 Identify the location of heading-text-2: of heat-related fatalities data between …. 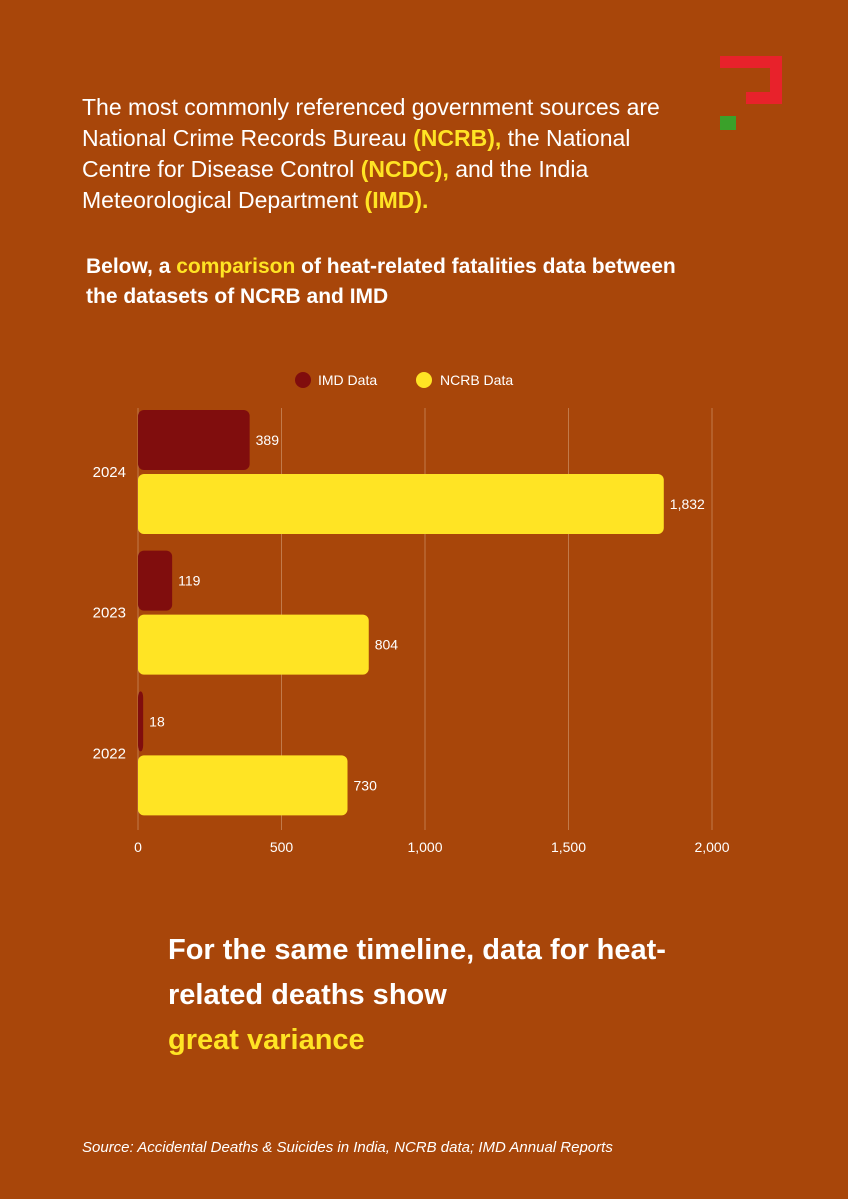
(381, 281).